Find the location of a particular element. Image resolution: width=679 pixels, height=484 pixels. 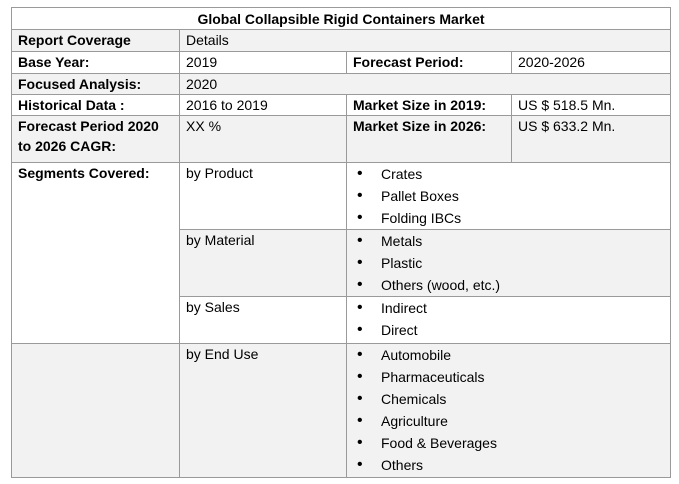

list-item: Automobile is located at coordinates (510, 355).